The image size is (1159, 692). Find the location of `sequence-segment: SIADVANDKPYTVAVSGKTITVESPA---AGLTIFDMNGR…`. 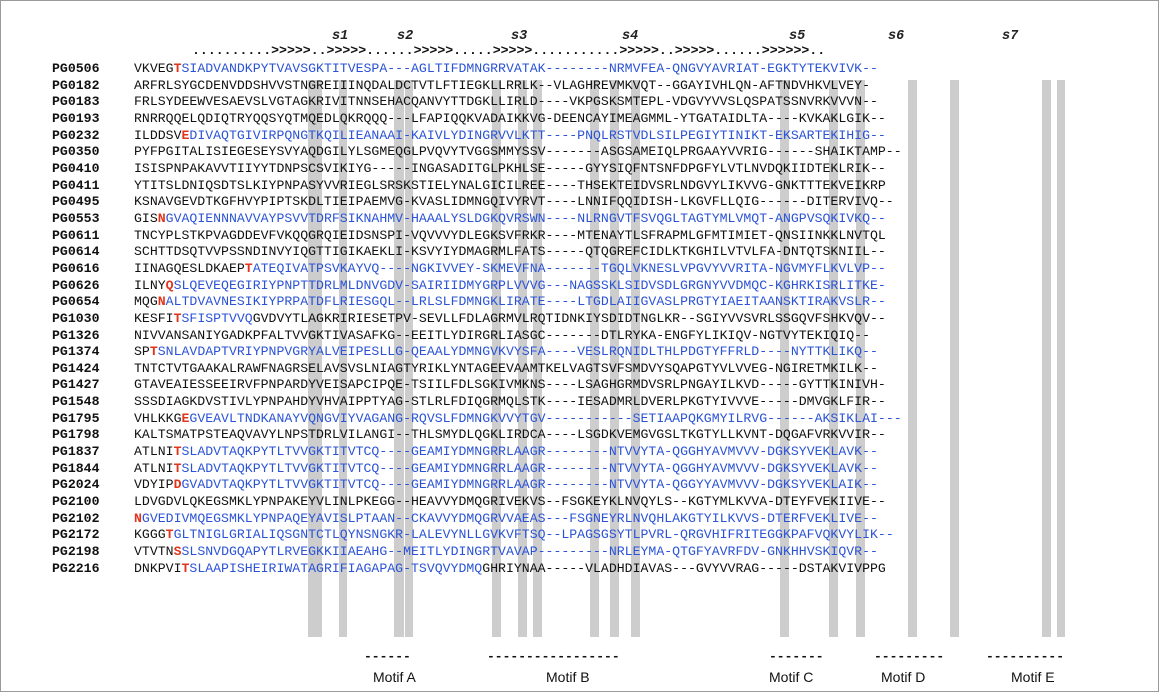

sequence-segment: SIADVANDKPYTVAVSGKTITVESPA---AGLTIFDMNGR… is located at coordinates (529, 68).